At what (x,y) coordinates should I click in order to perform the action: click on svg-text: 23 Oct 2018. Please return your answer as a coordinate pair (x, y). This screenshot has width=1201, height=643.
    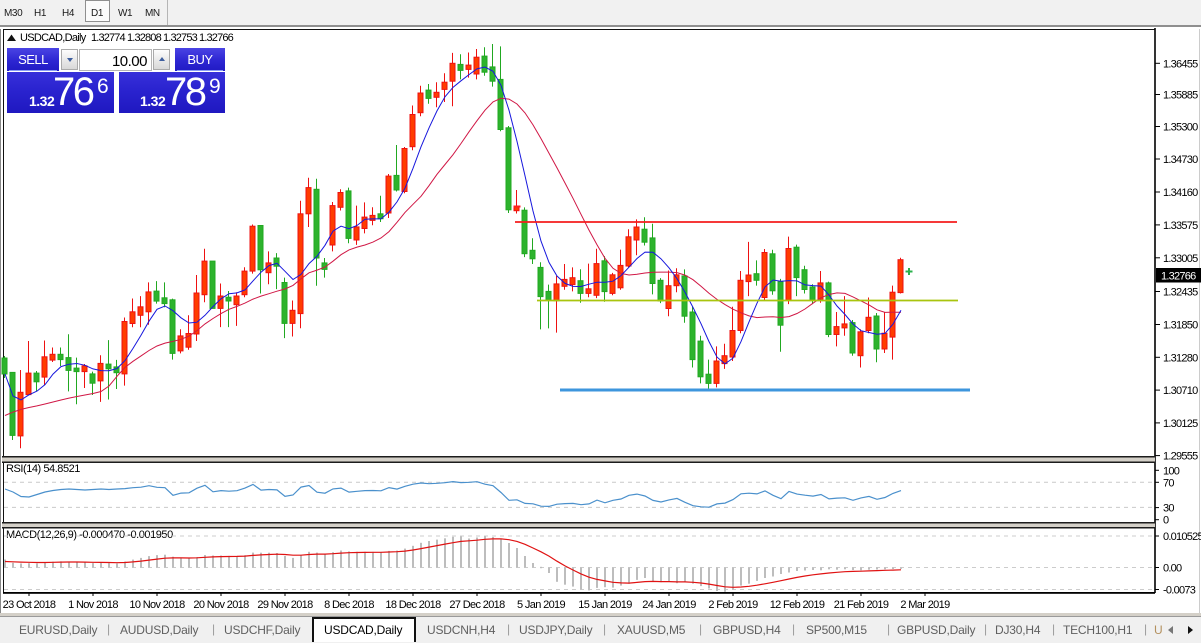
    Looking at the image, I should click on (29, 605).